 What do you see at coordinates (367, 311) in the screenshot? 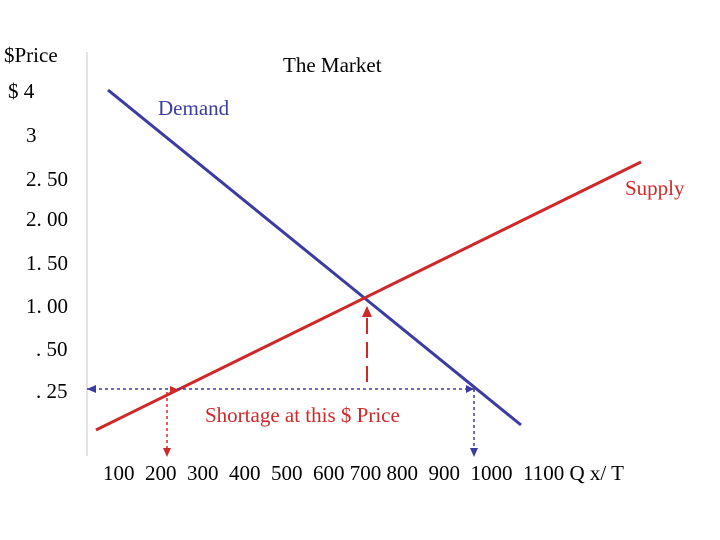
I see `shortage-indicator-arrowhead` at bounding box center [367, 311].